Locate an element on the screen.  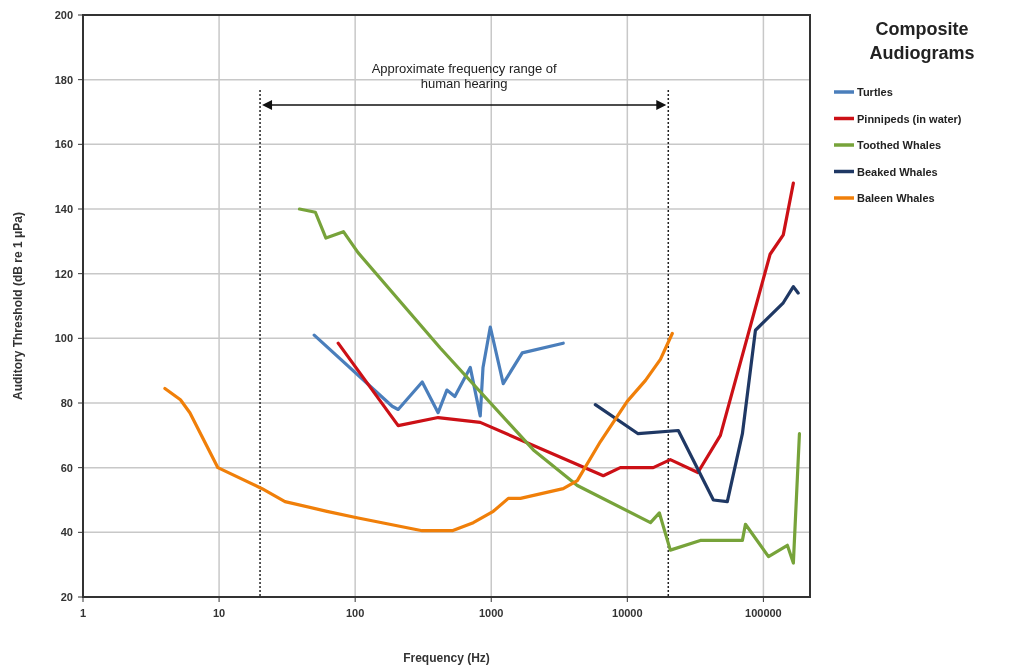
y-tick-label: 60 is located at coordinates (66, 467).